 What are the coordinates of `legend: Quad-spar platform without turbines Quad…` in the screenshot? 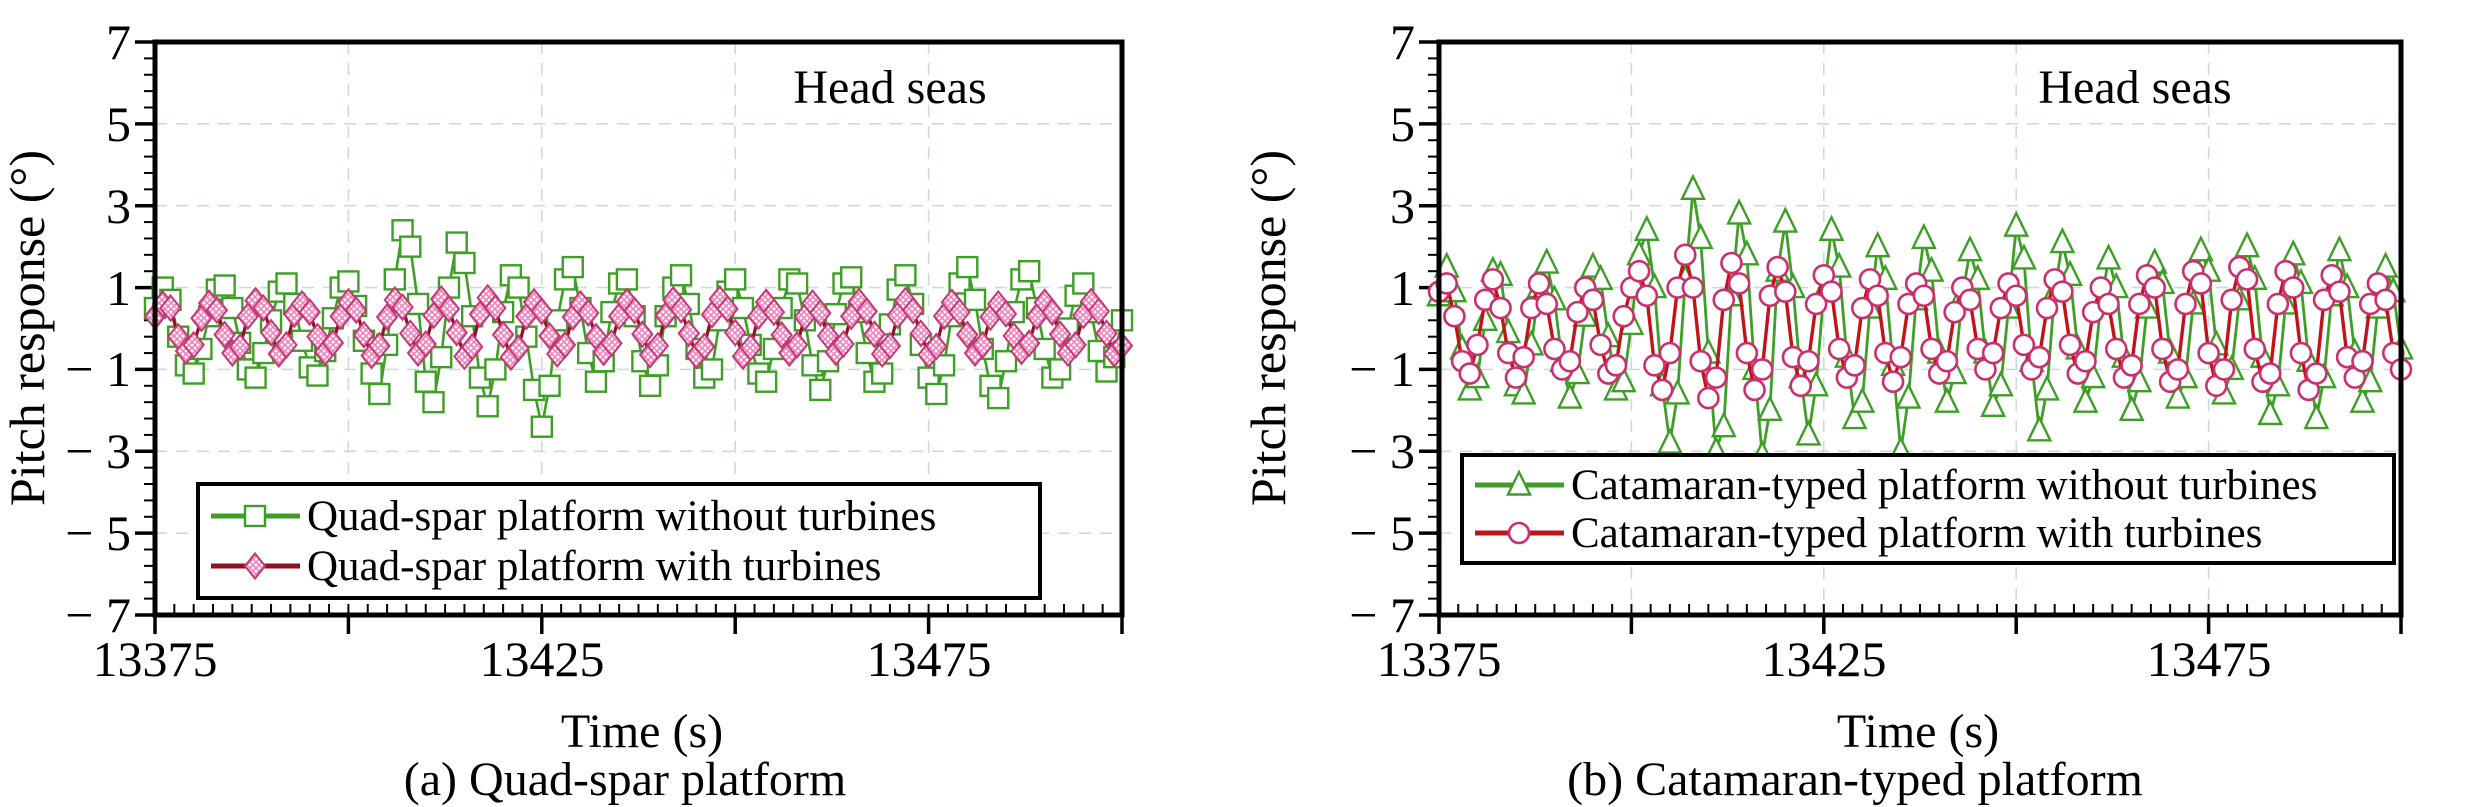 It's located at (619, 541).